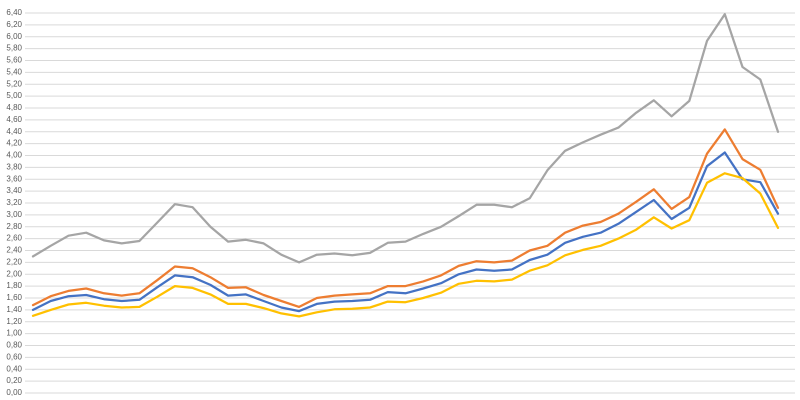 The width and height of the screenshot is (800, 400). I want to click on y-tick-label: 3,60, so click(14, 178).